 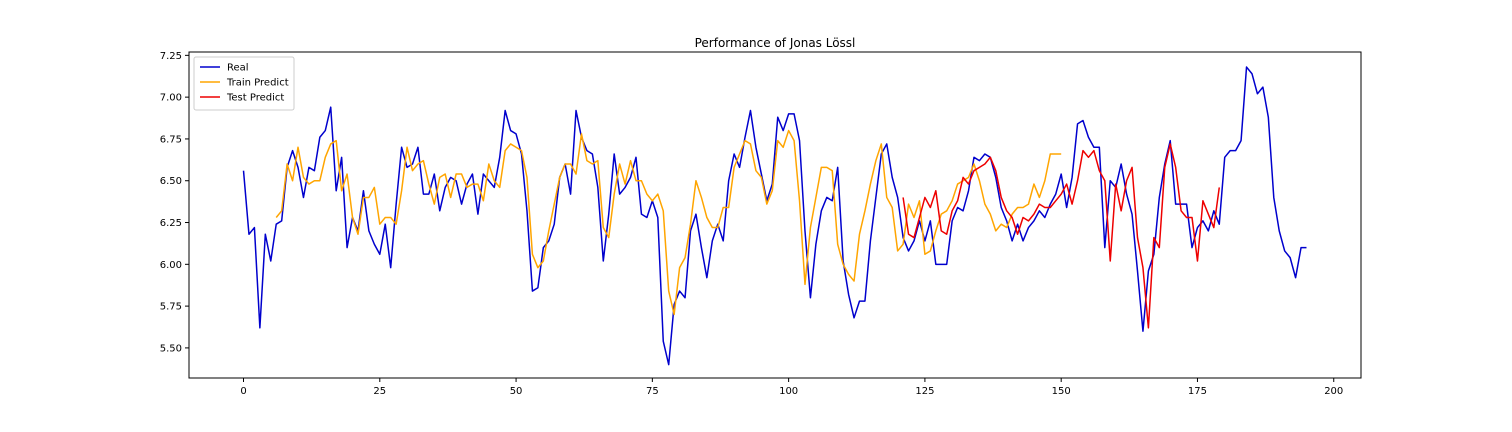 I want to click on legend-label: Train Predict, so click(x=257, y=83).